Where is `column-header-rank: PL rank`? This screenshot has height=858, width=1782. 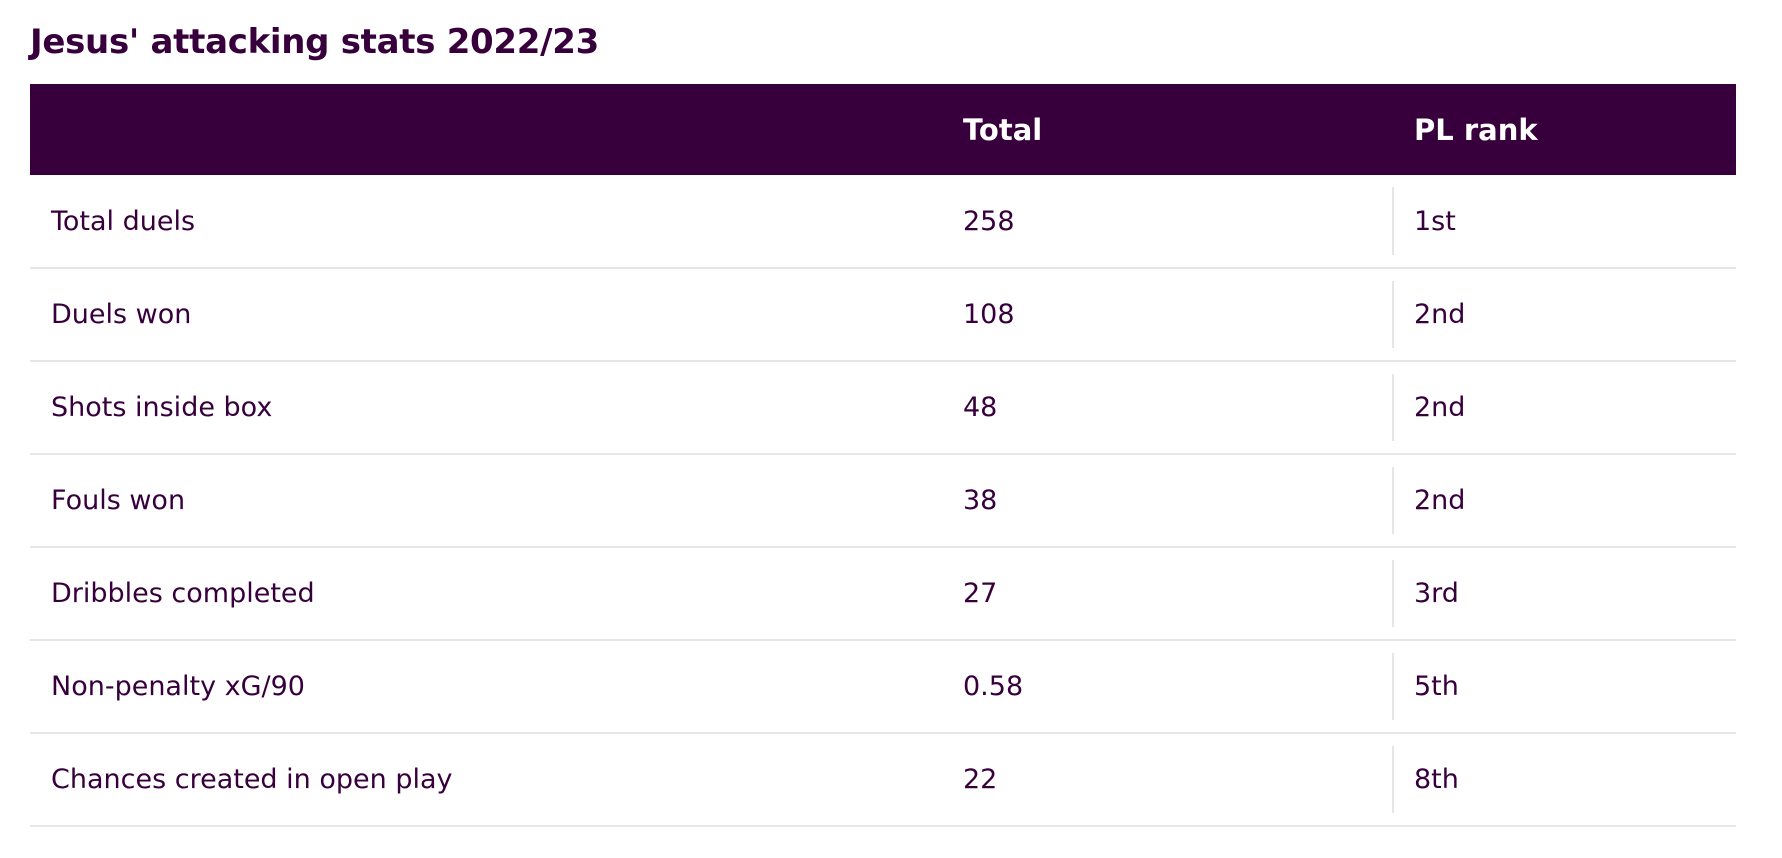
column-header-rank: PL rank is located at coordinates (1476, 129).